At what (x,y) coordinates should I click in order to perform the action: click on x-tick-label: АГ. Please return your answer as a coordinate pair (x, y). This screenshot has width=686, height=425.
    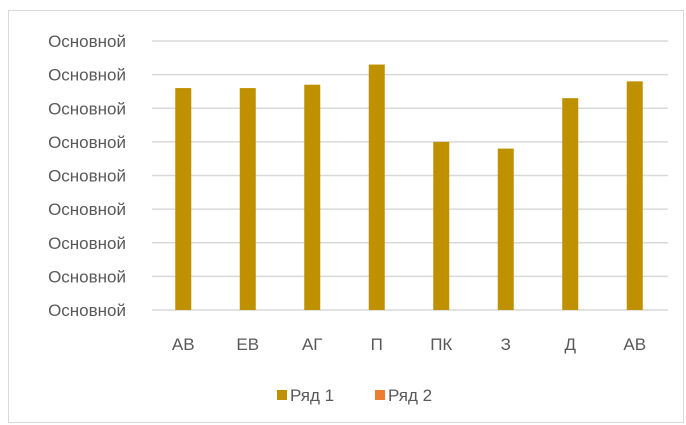
    Looking at the image, I should click on (312, 344).